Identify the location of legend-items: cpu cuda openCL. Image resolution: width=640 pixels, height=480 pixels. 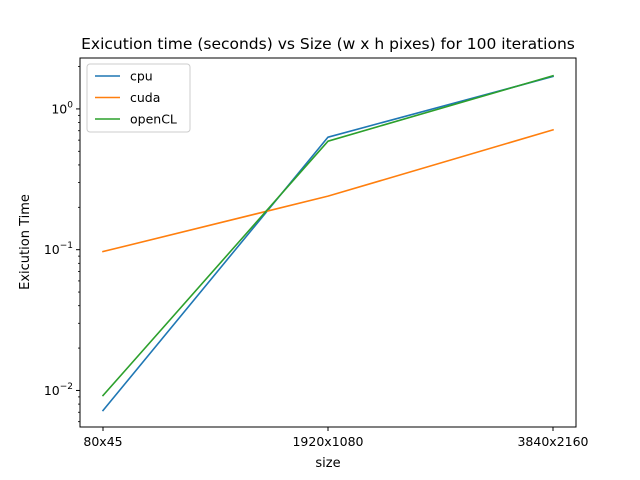
(136, 98).